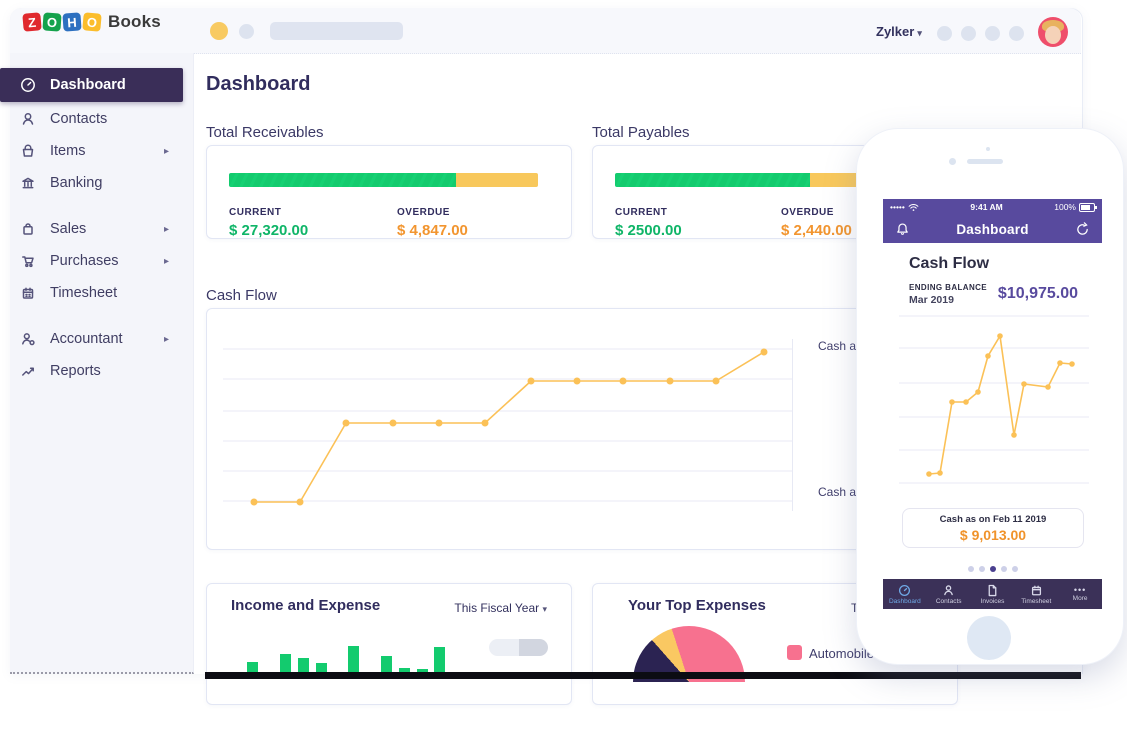 The width and height of the screenshot is (1127, 738). Describe the element at coordinates (28, 150) in the screenshot. I see `items-basket-icon` at that location.